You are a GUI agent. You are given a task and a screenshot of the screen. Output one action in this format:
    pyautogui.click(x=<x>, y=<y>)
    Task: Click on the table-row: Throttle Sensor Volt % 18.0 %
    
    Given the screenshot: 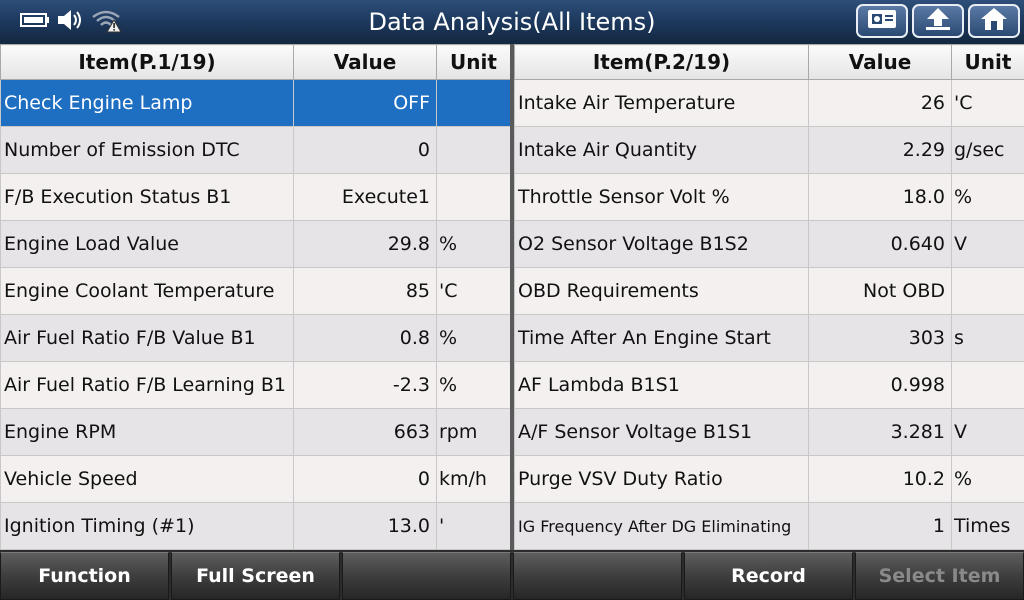 What is the action you would take?
    pyautogui.click(x=769, y=197)
    